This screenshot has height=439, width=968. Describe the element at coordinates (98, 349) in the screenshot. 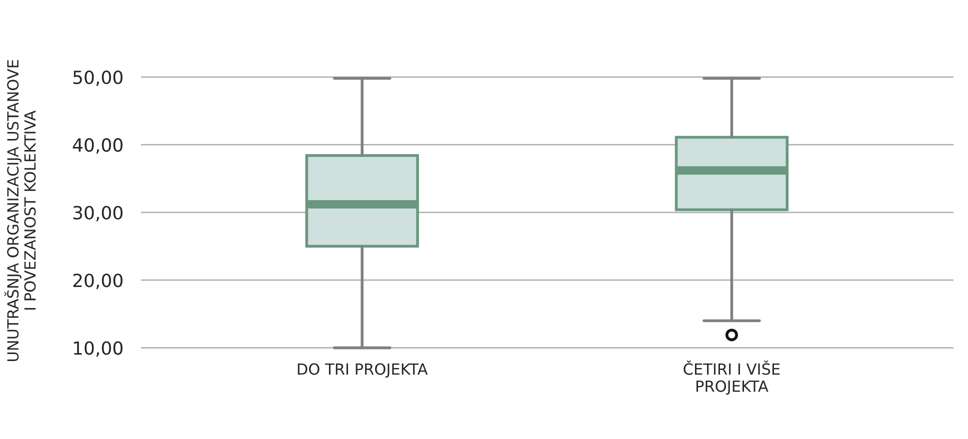

I see `y-tick-label: 10,00` at that location.